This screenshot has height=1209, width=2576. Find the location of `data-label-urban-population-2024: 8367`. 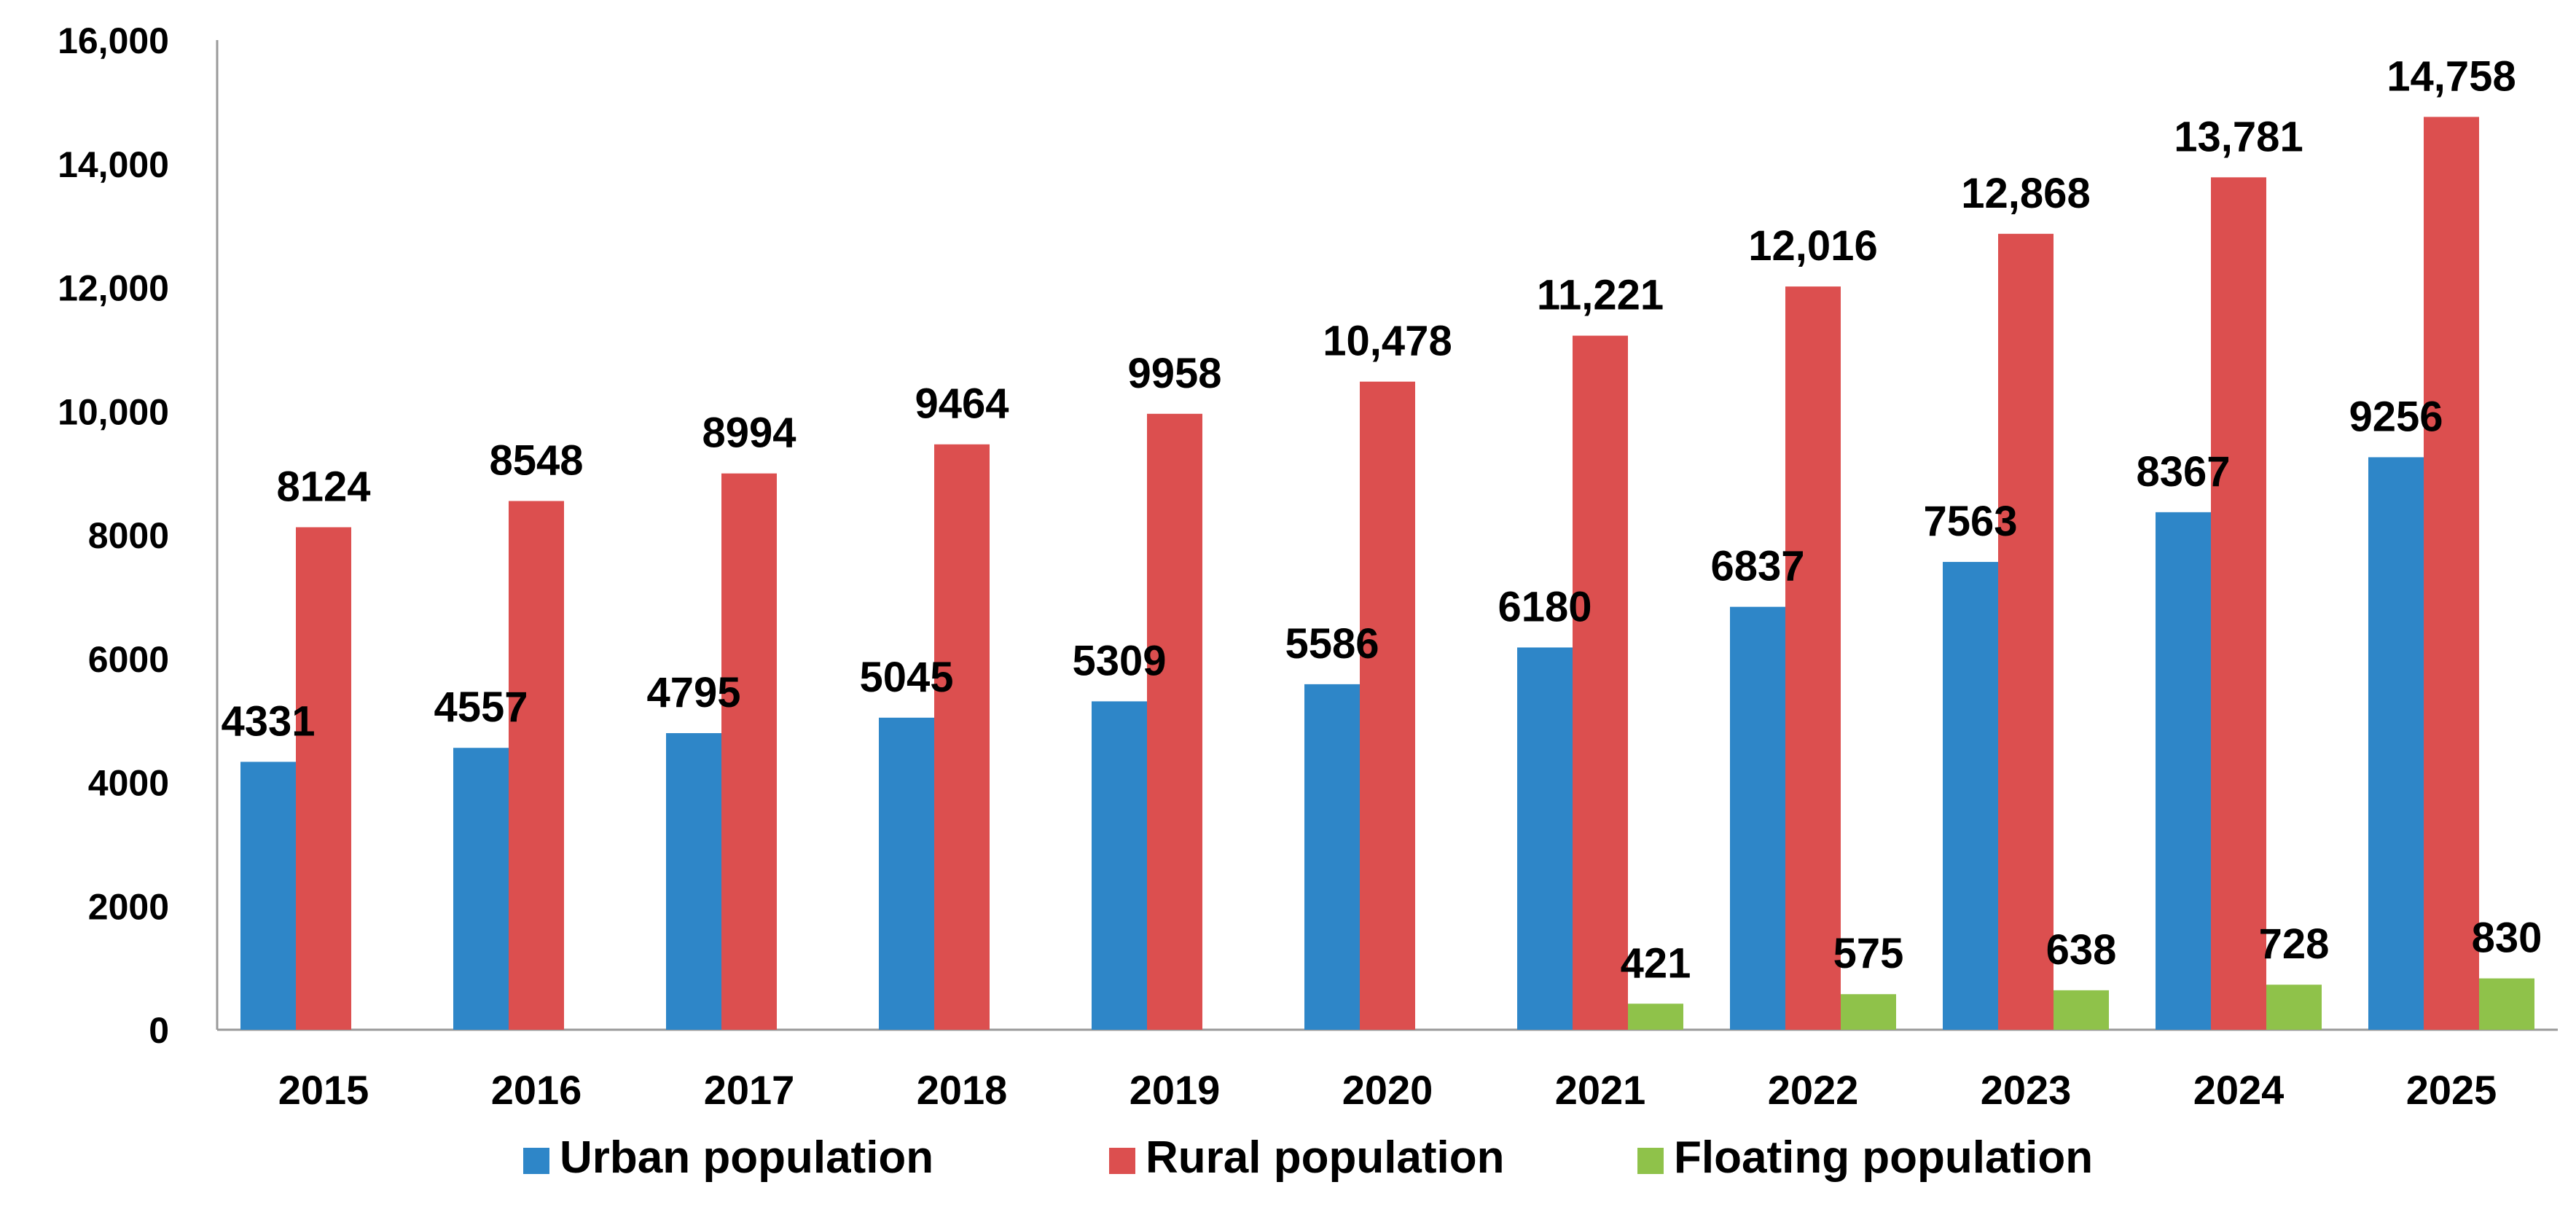

data-label-urban-population-2024: 8367 is located at coordinates (2183, 472).